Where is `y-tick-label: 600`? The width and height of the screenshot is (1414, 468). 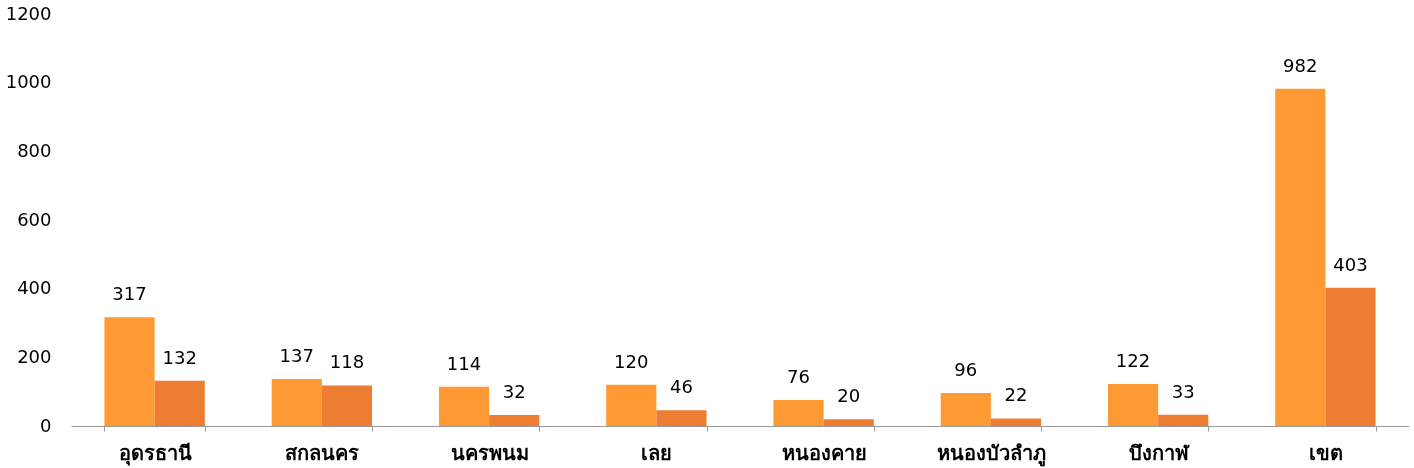 y-tick-label: 600 is located at coordinates (34, 219).